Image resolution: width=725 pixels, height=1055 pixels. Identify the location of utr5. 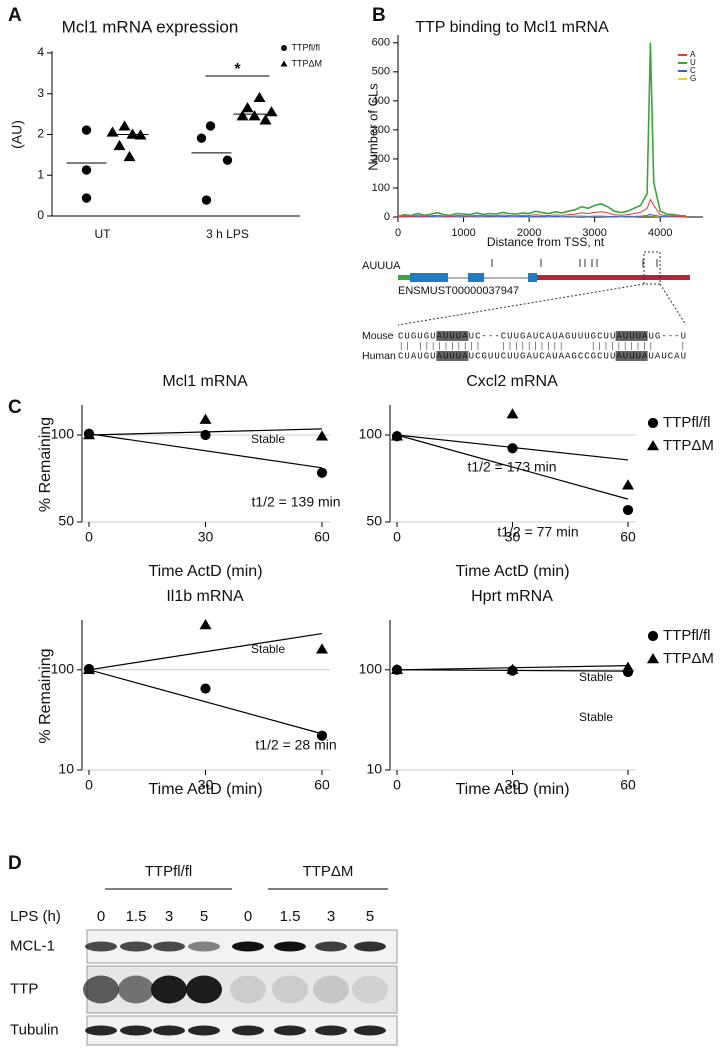
(404, 277).